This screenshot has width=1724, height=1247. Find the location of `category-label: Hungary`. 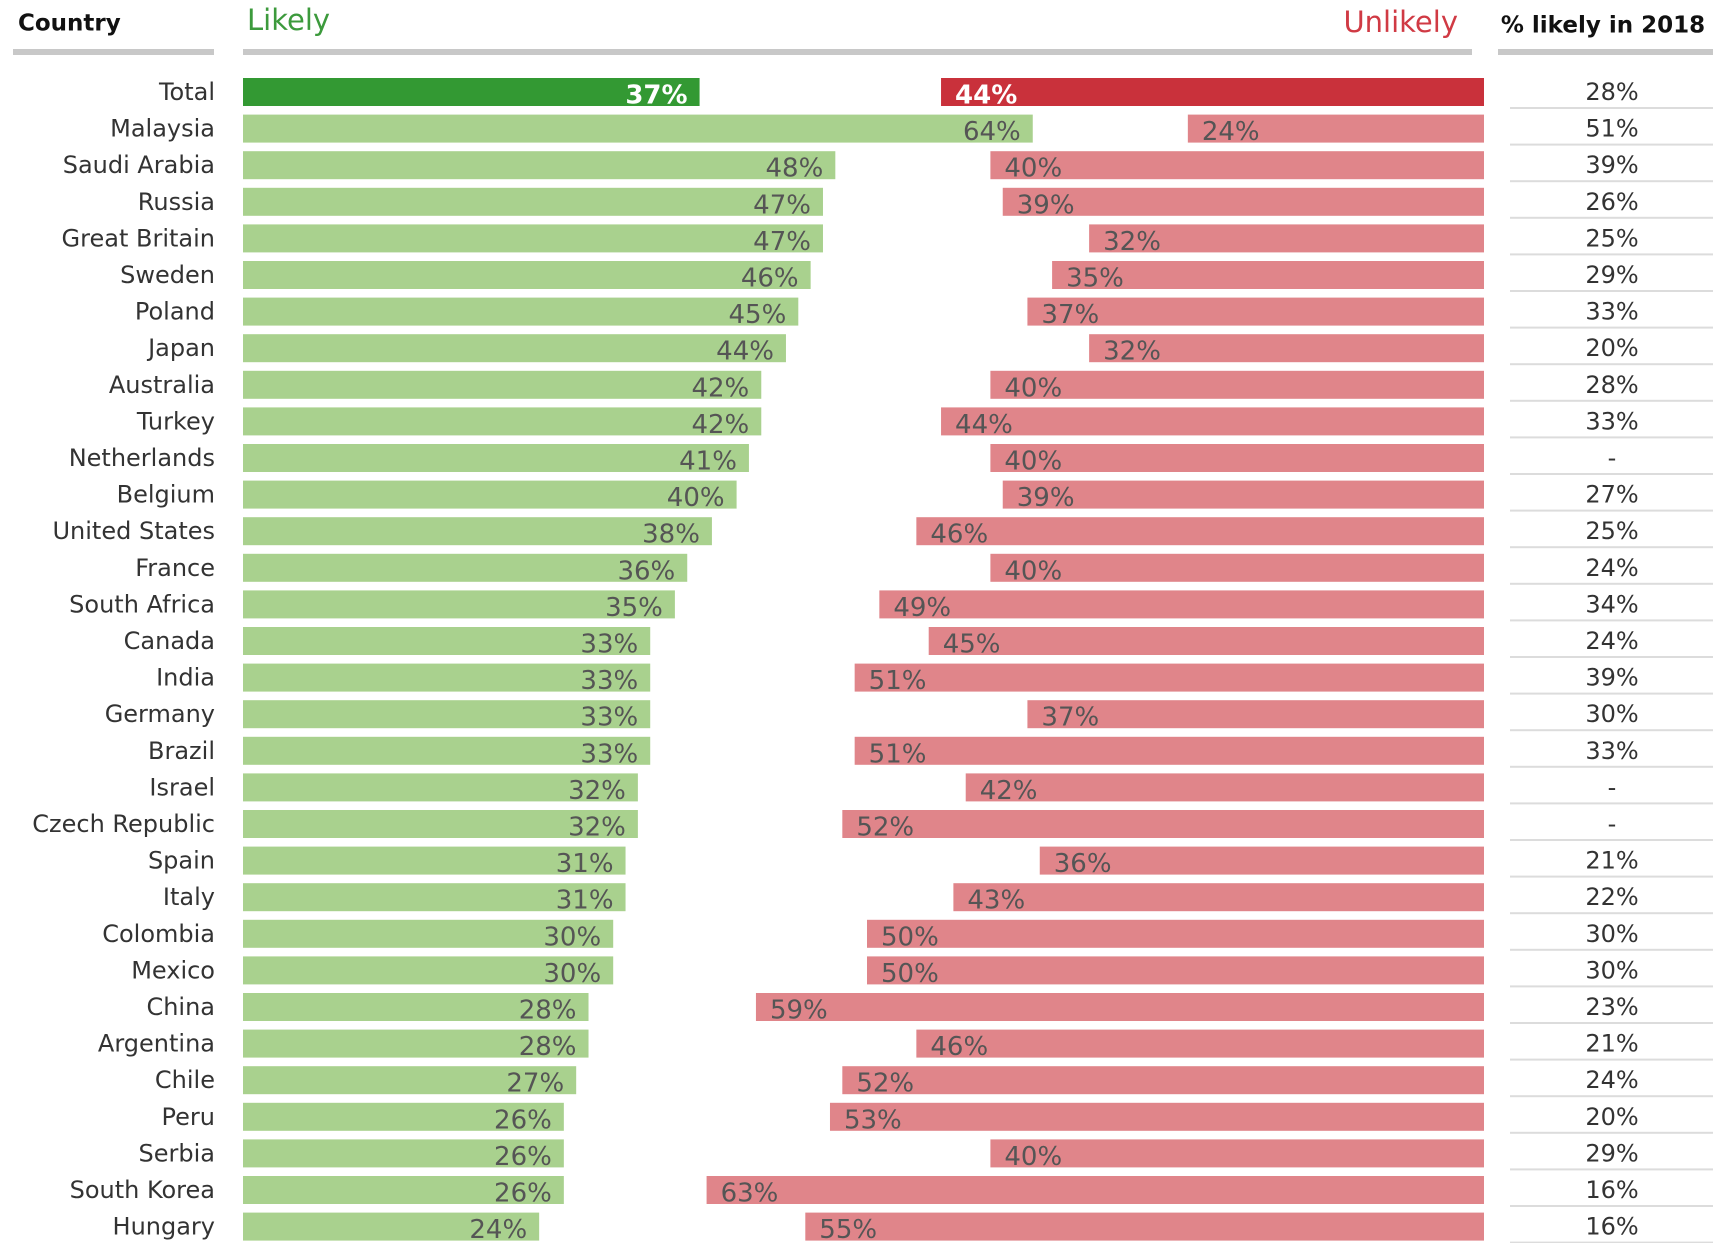

category-label: Hungary is located at coordinates (164, 1227).